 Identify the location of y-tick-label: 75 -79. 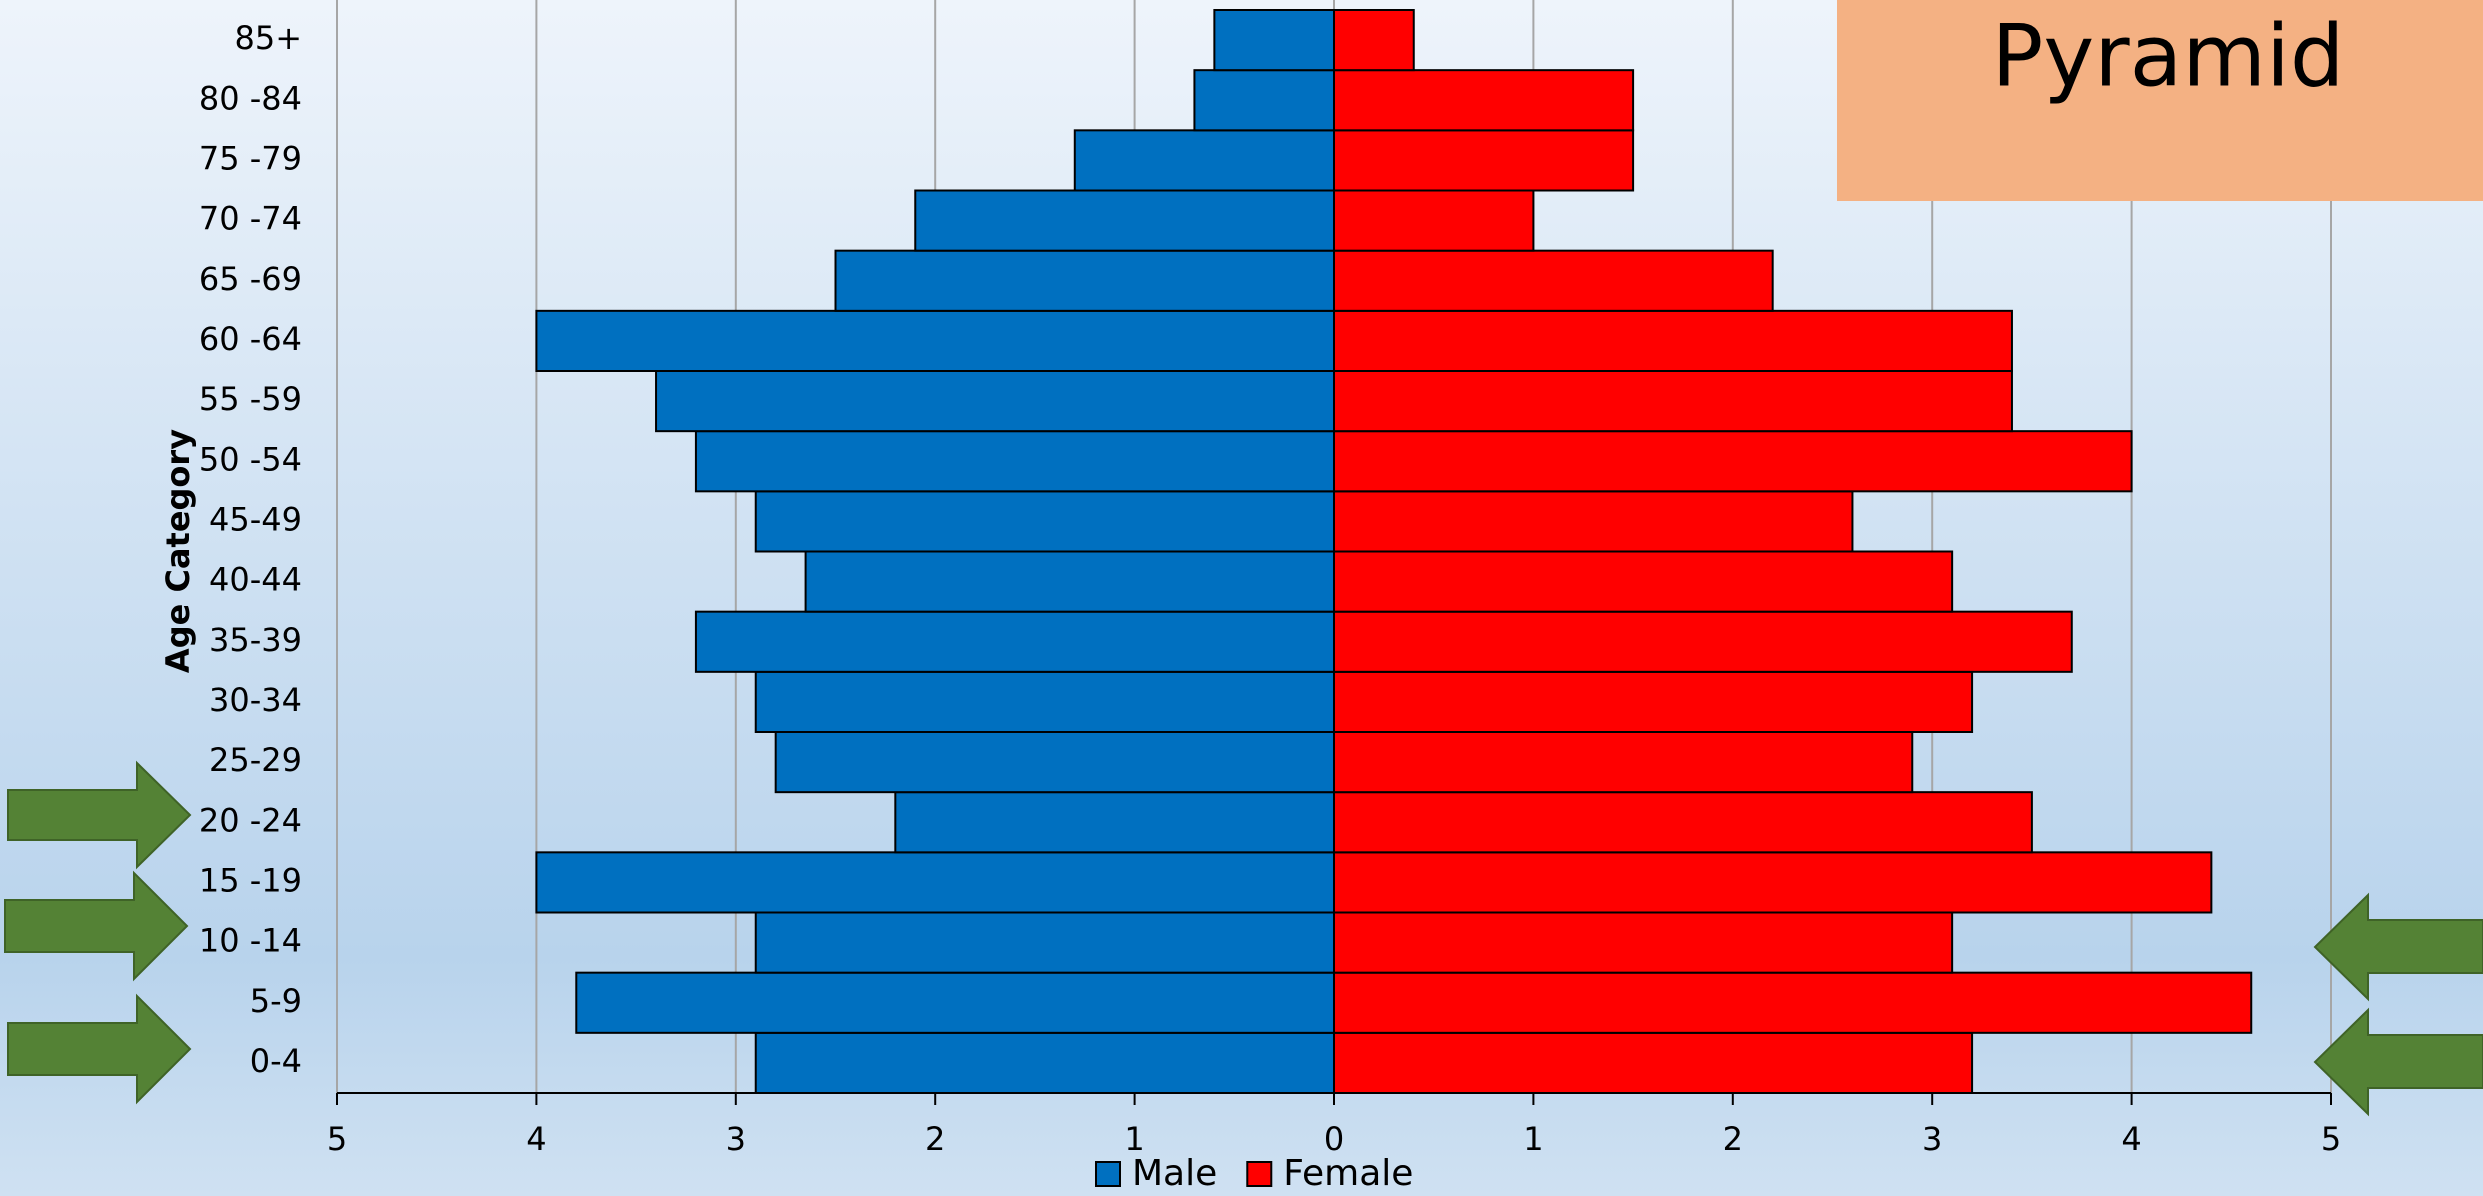
(250, 158).